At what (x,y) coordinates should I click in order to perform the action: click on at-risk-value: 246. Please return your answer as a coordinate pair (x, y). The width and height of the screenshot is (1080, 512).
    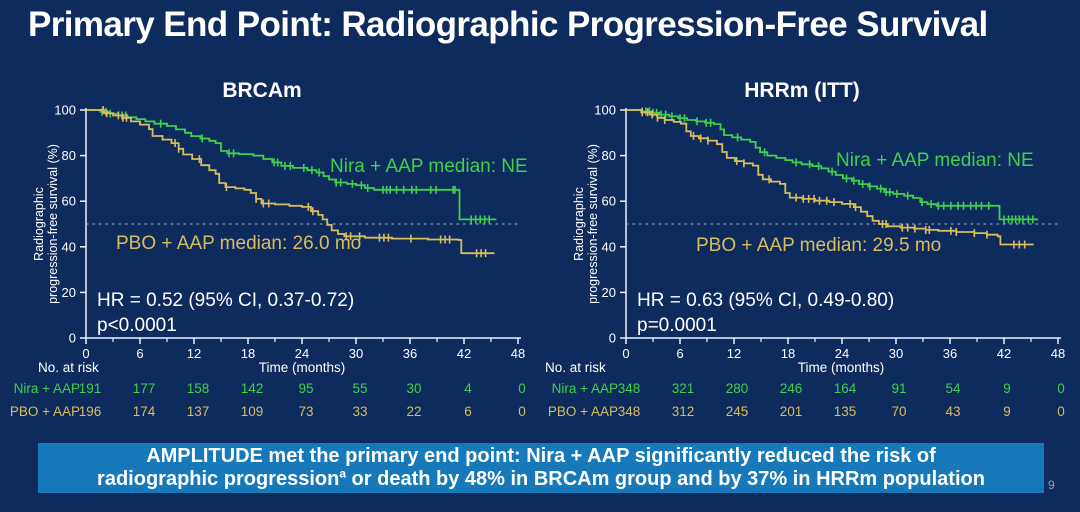
    Looking at the image, I should click on (791, 388).